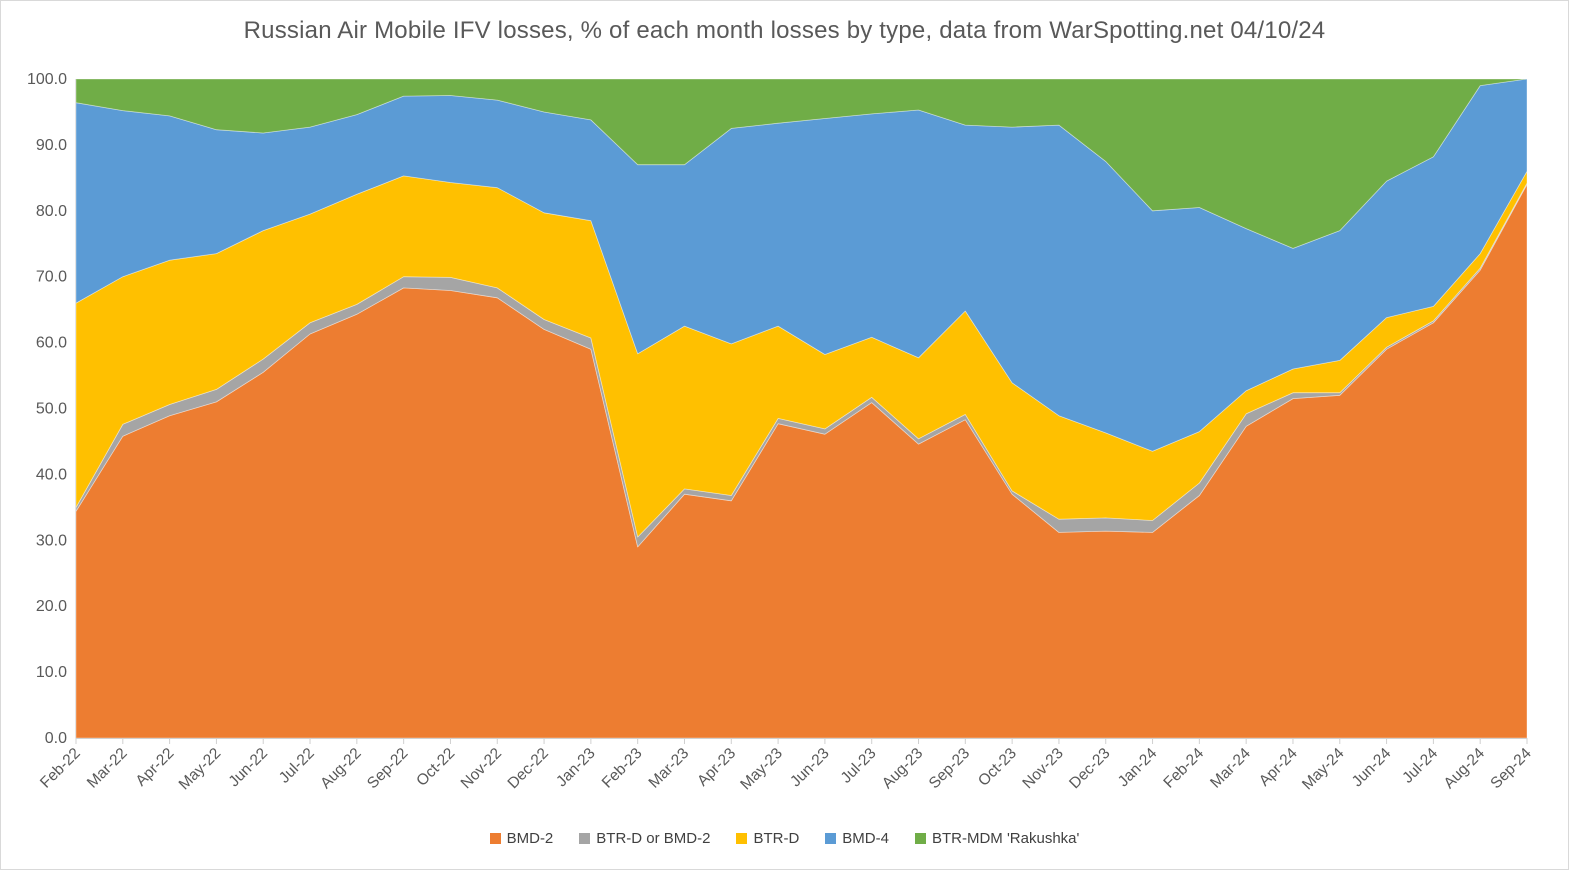  What do you see at coordinates (669, 768) in the screenshot?
I see `x-tick-label: Mar-23` at bounding box center [669, 768].